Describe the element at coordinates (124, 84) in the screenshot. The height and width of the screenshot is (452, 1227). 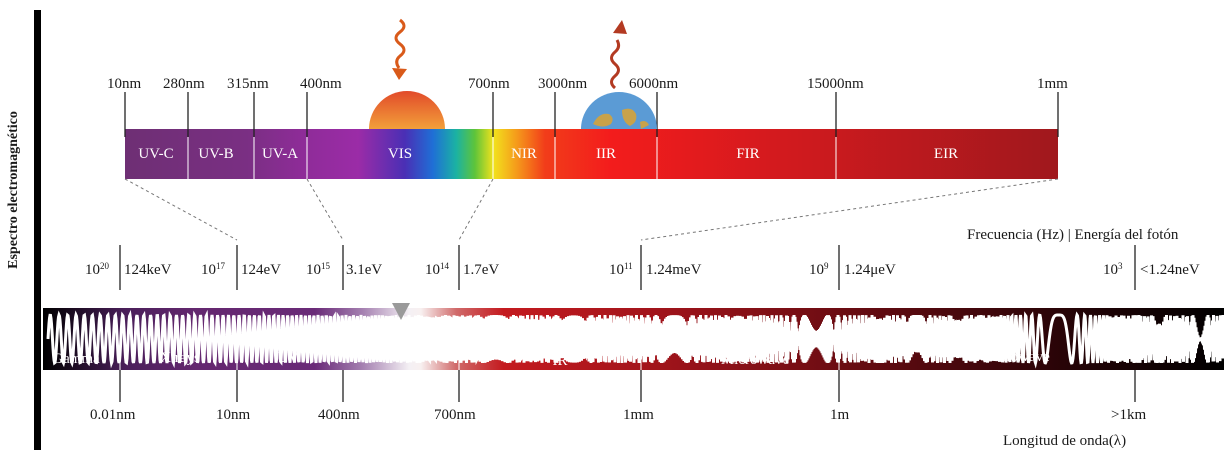
I see `top-tick-label: 10nm` at that location.